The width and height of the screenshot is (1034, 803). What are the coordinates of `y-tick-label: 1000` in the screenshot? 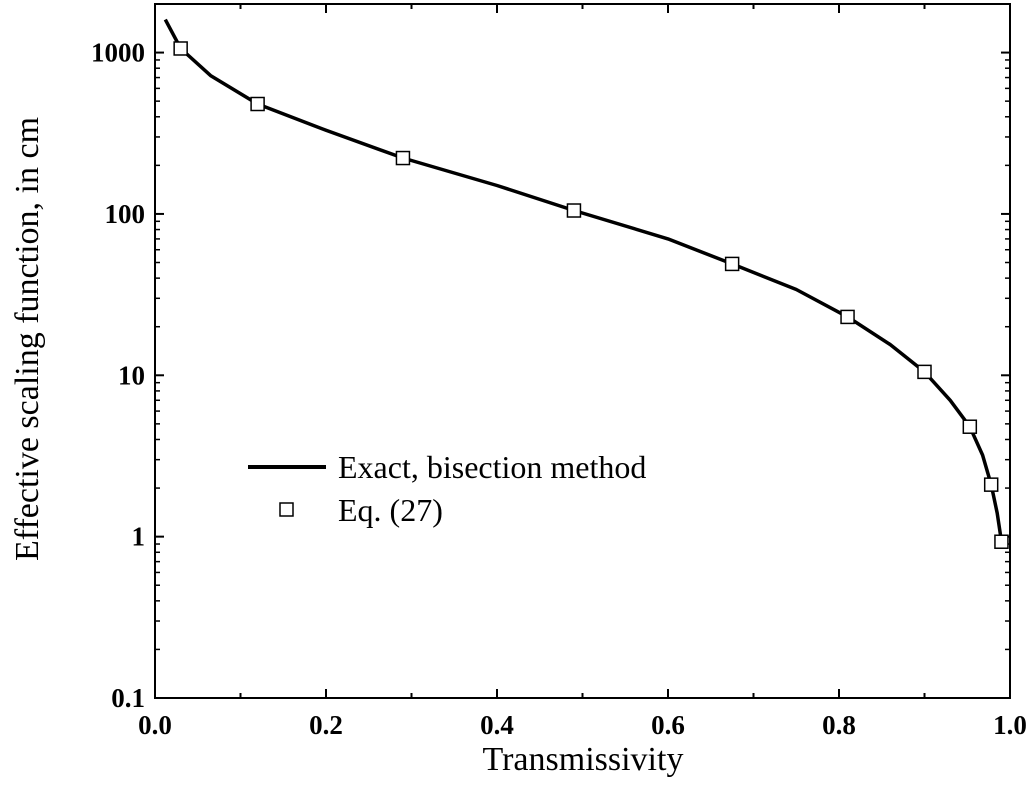 It's located at (118, 53).